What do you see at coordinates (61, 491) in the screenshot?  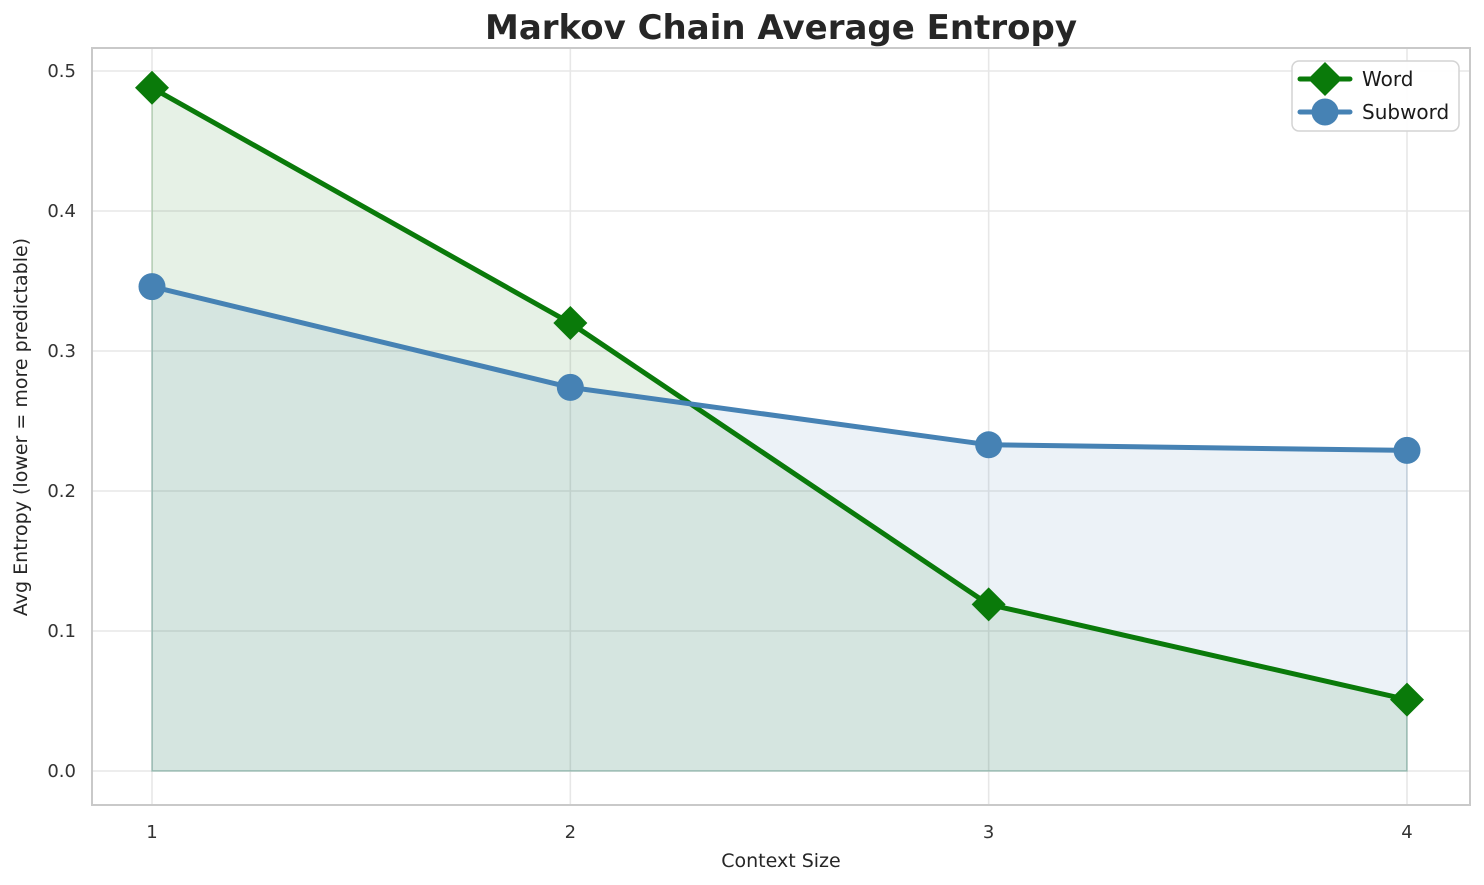 I see `y-tick-label: 0.2` at bounding box center [61, 491].